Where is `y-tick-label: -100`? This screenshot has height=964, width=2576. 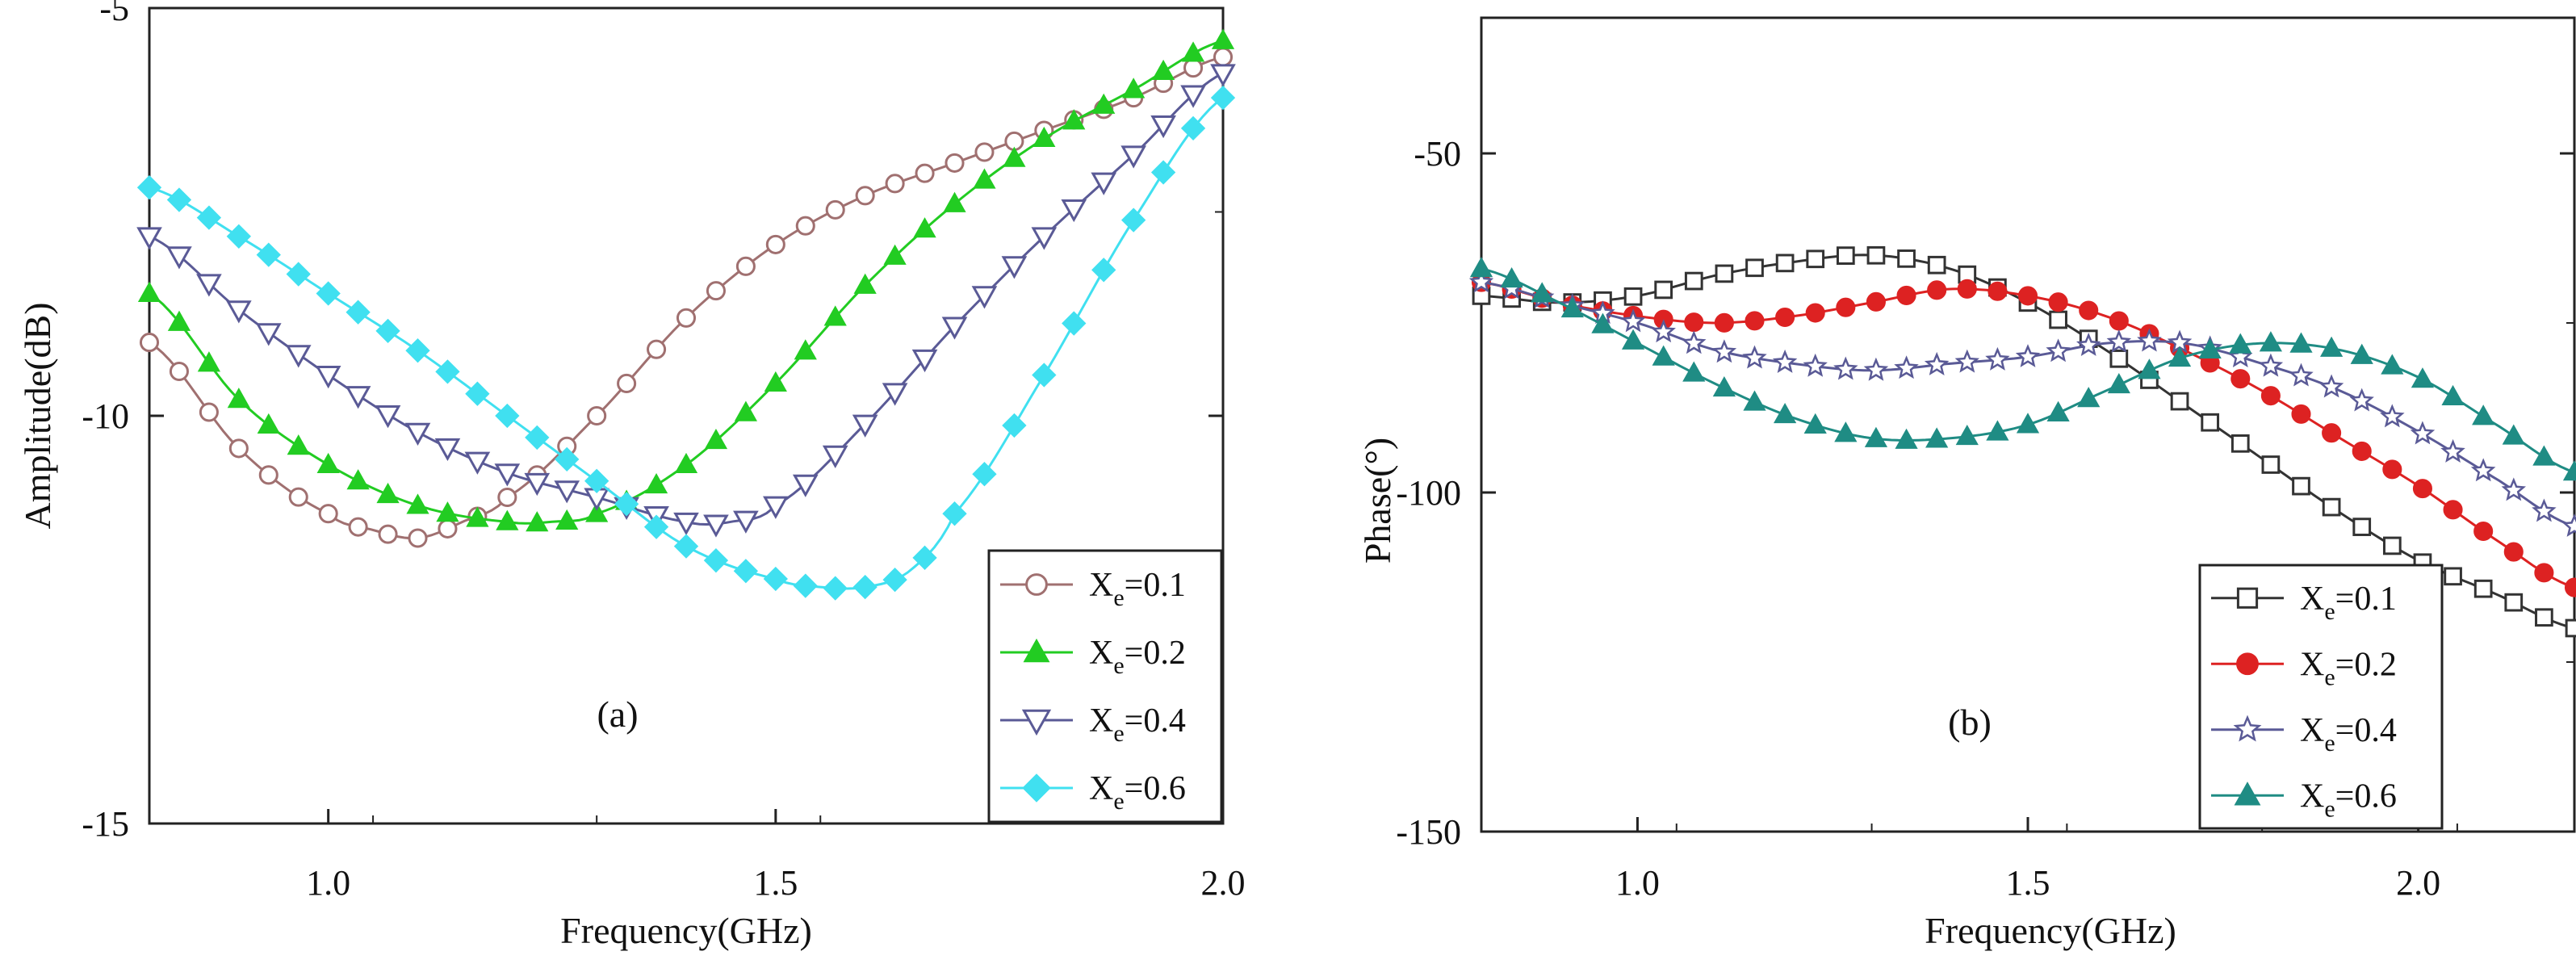
y-tick-label: -100 is located at coordinates (1429, 493).